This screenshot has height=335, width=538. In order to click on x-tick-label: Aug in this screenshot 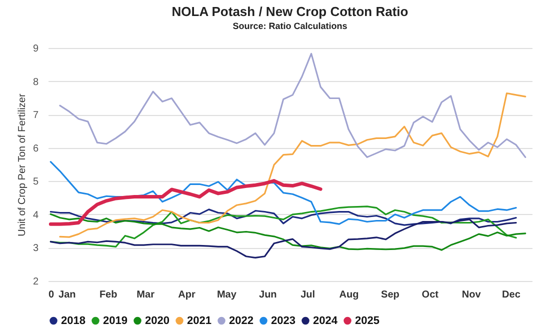, I will do `click(349, 295)`.